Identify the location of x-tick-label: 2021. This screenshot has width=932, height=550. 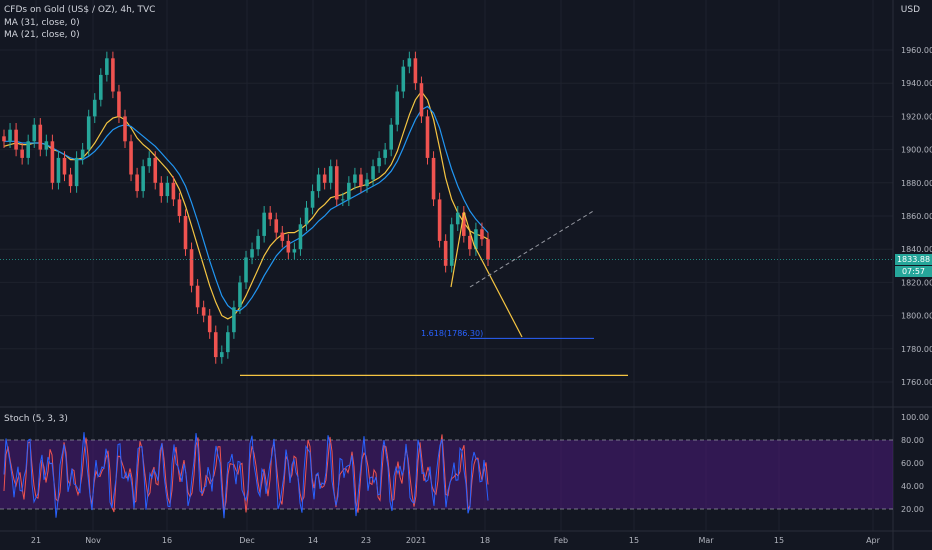
(416, 540).